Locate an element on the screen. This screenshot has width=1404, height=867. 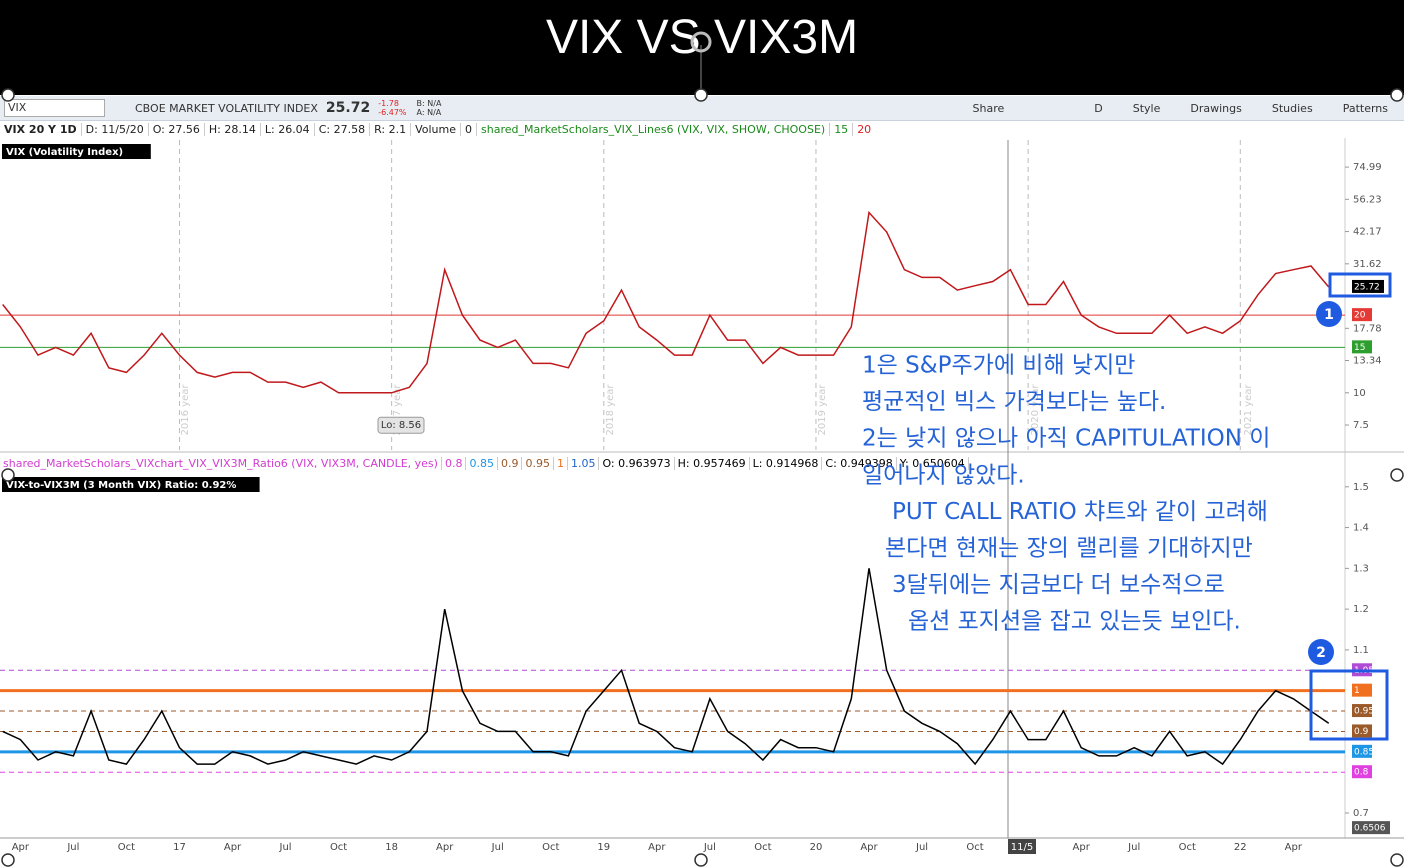
date: D: 11/5/20 is located at coordinates (115, 129).